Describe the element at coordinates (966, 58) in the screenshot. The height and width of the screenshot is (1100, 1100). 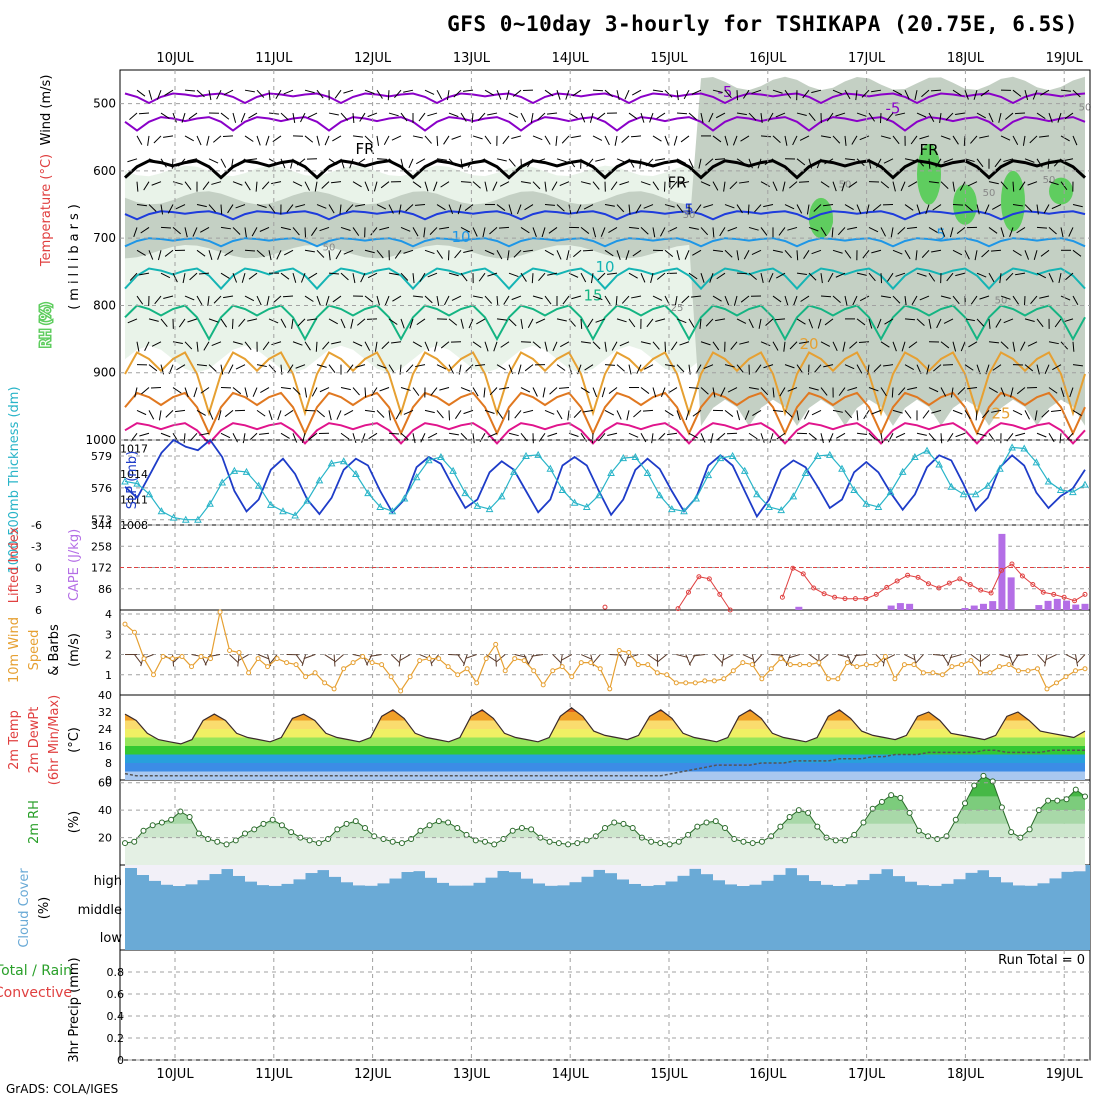
I see `x-tick-top: 18JUL` at that location.